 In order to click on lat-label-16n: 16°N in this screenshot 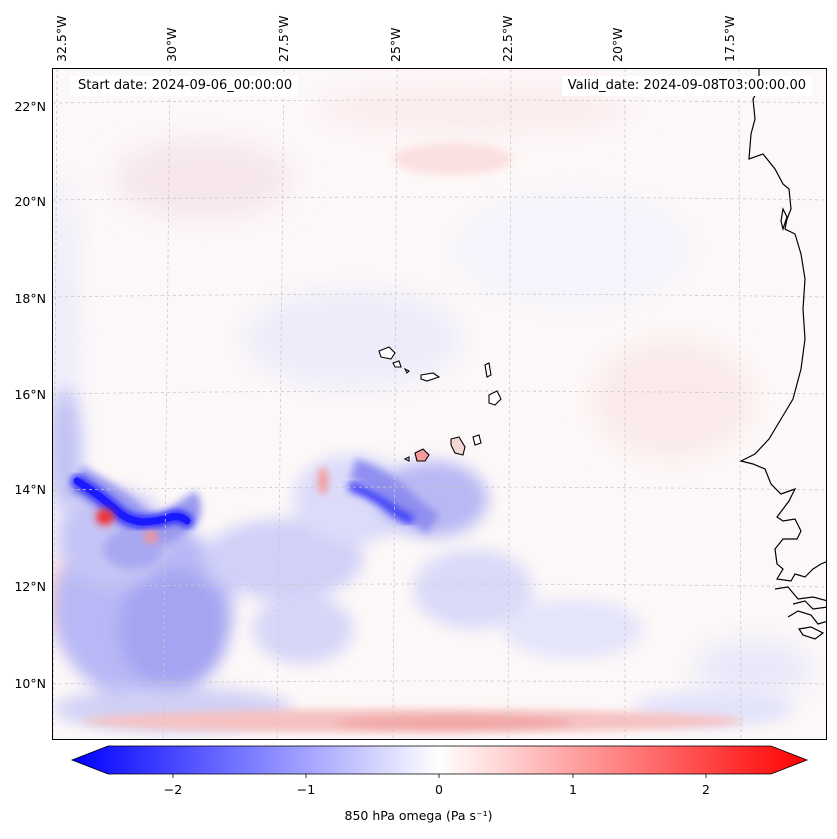, I will do `click(30, 394)`.